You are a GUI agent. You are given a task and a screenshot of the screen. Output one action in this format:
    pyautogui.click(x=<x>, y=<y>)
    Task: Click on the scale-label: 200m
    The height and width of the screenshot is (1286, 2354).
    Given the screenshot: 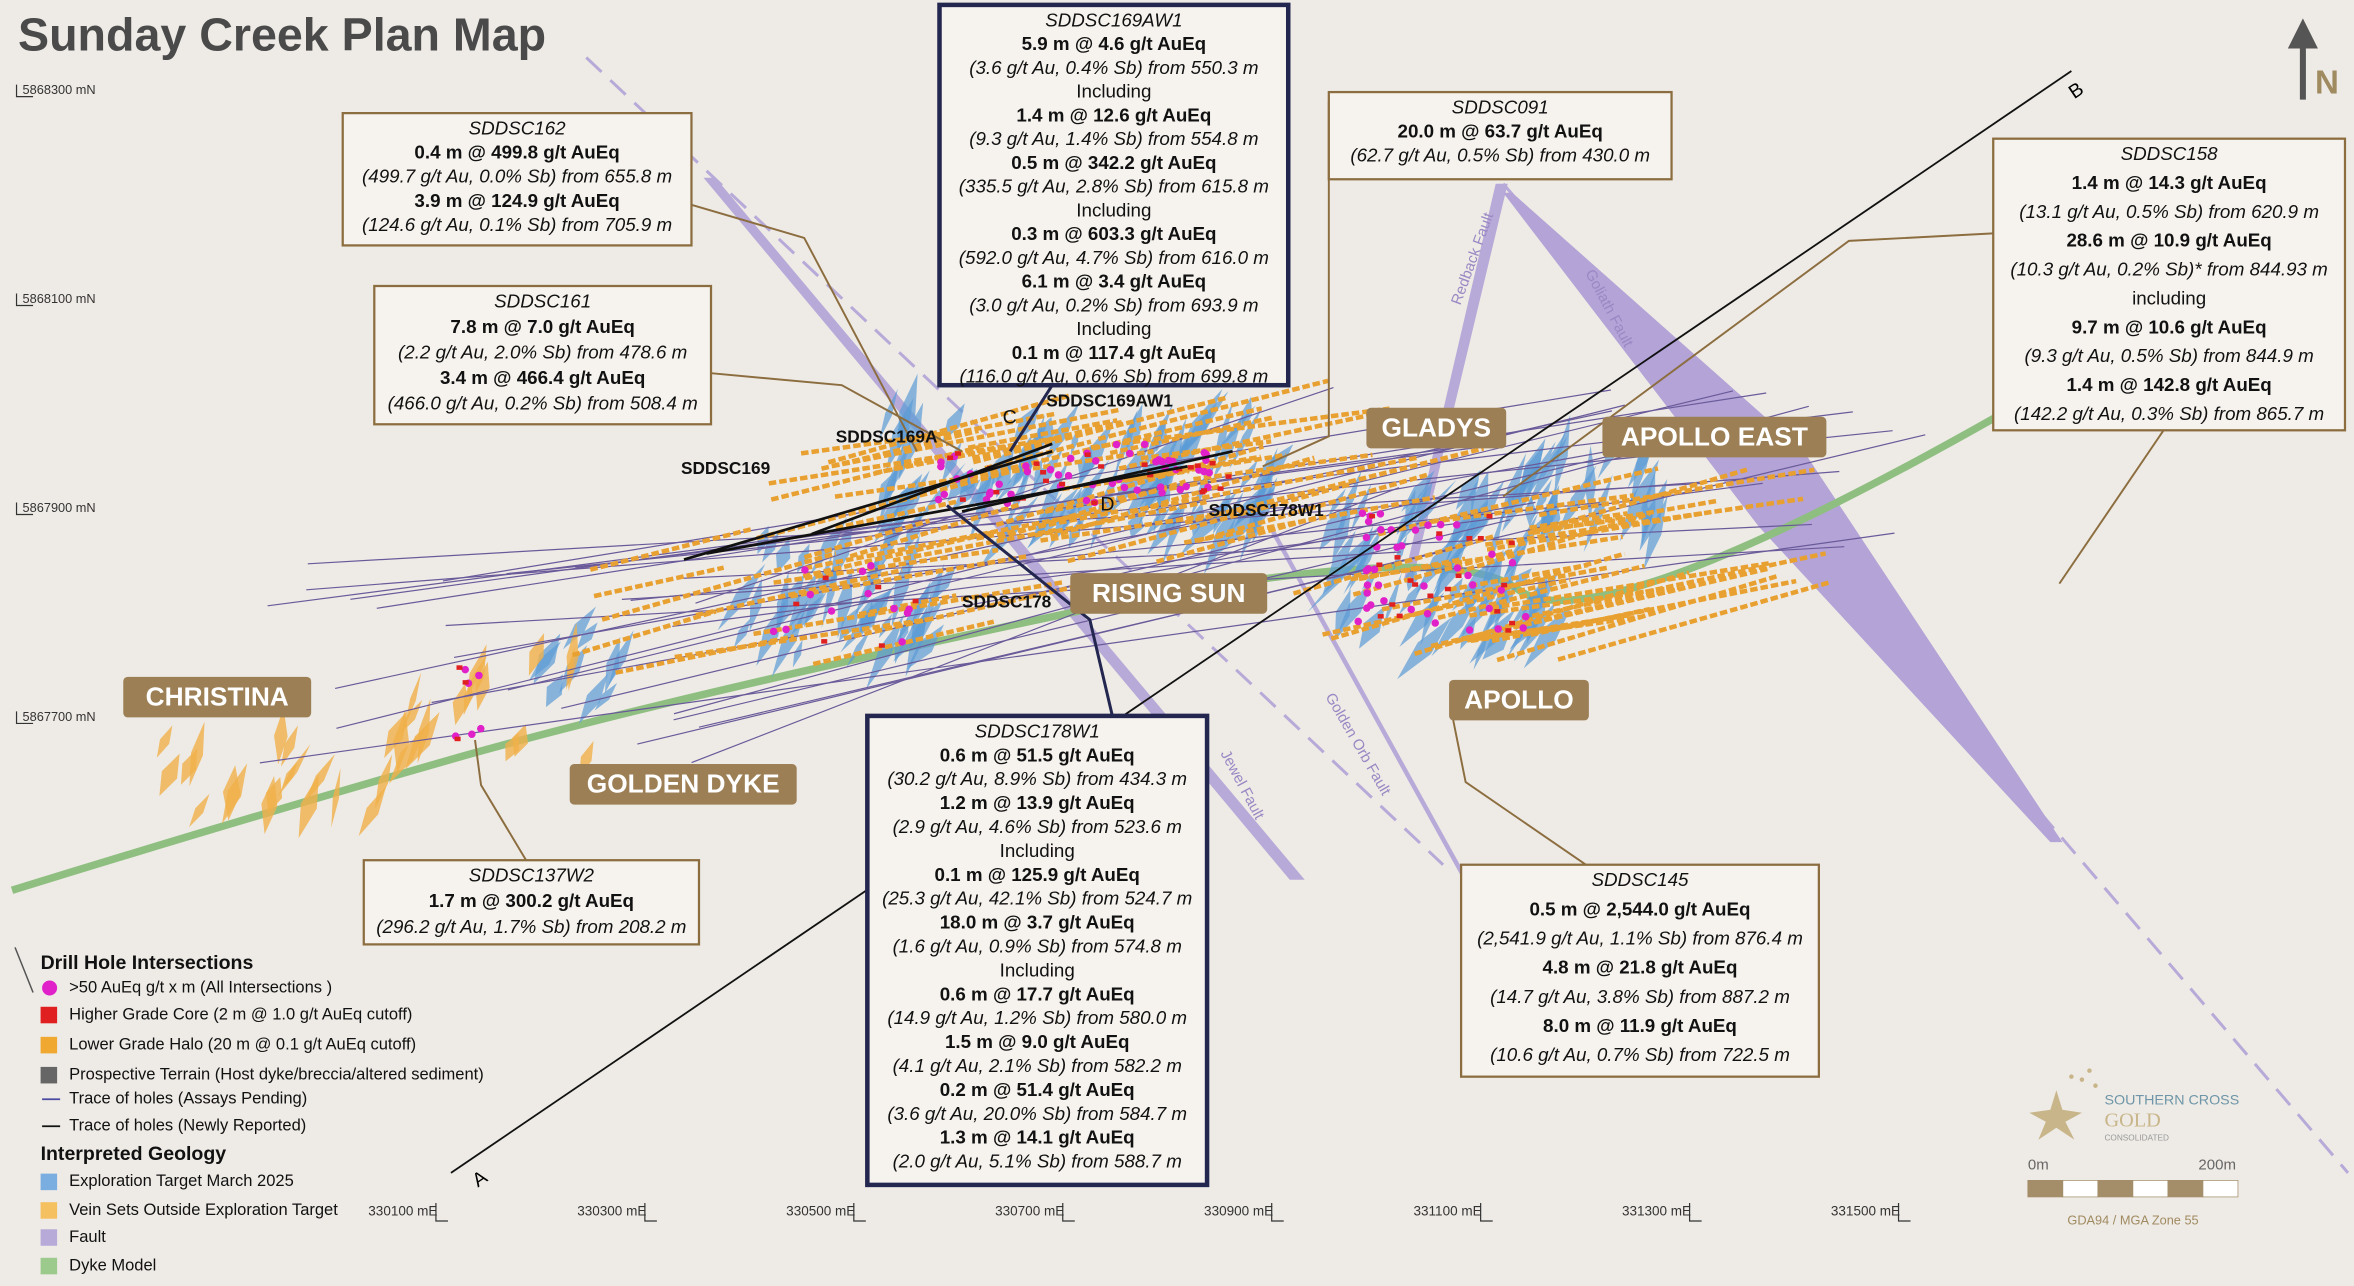 What is the action you would take?
    pyautogui.click(x=2217, y=1164)
    